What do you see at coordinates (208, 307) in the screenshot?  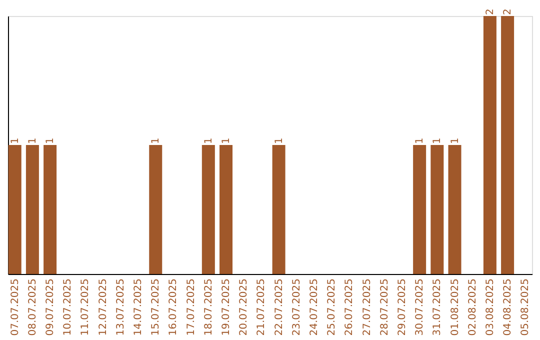 I see `x-tick-label: 18.07.2025` at bounding box center [208, 307].